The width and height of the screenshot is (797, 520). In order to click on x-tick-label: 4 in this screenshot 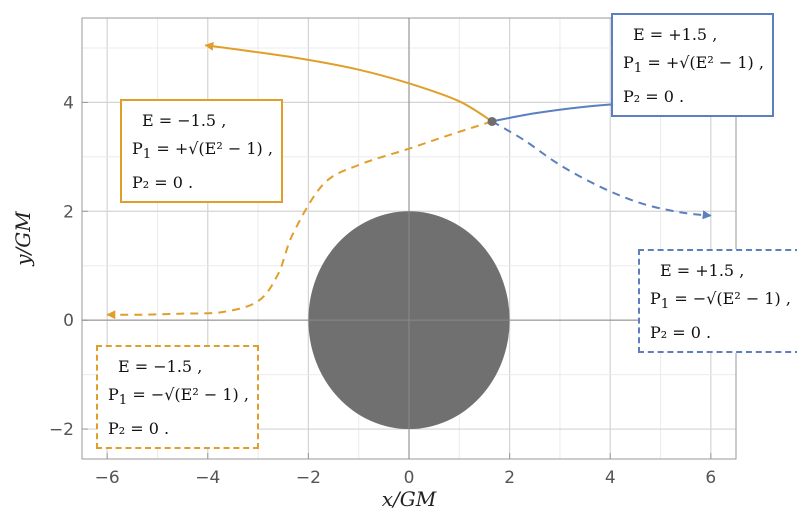, I will do `click(610, 478)`.